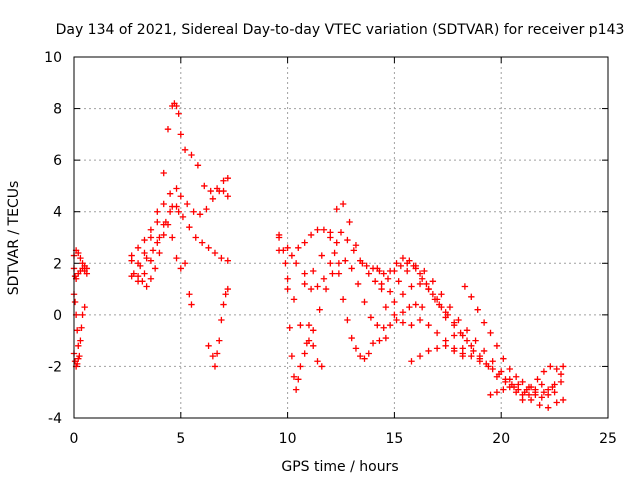  What do you see at coordinates (501, 439) in the screenshot?
I see `x-tick-label: 20` at bounding box center [501, 439].